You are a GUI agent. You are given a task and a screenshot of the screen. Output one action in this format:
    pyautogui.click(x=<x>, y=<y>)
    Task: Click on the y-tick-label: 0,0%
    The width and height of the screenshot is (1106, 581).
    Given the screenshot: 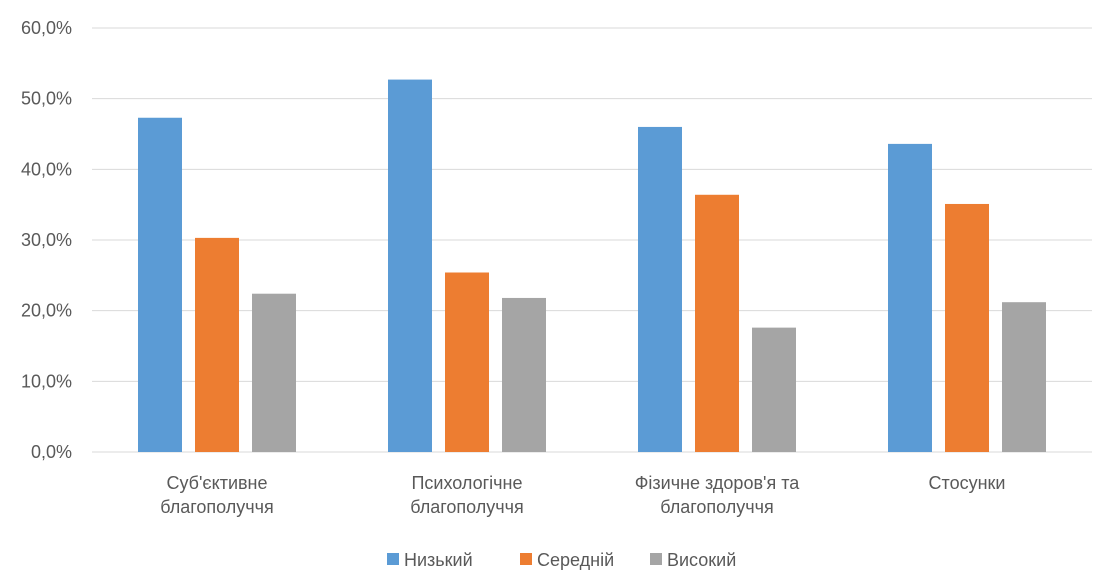 What is the action you would take?
    pyautogui.click(x=51, y=452)
    